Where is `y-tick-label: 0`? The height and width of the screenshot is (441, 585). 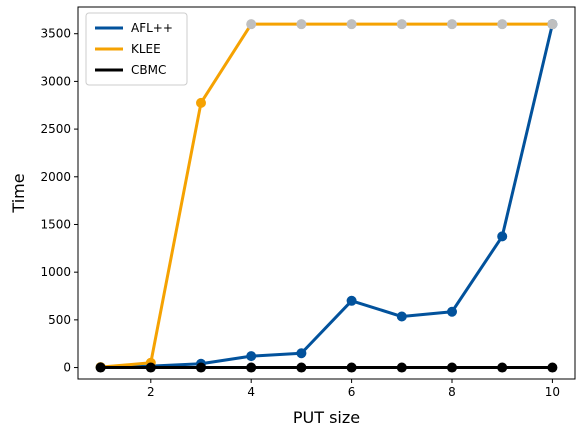 y-tick-label: 0 is located at coordinates (67, 368).